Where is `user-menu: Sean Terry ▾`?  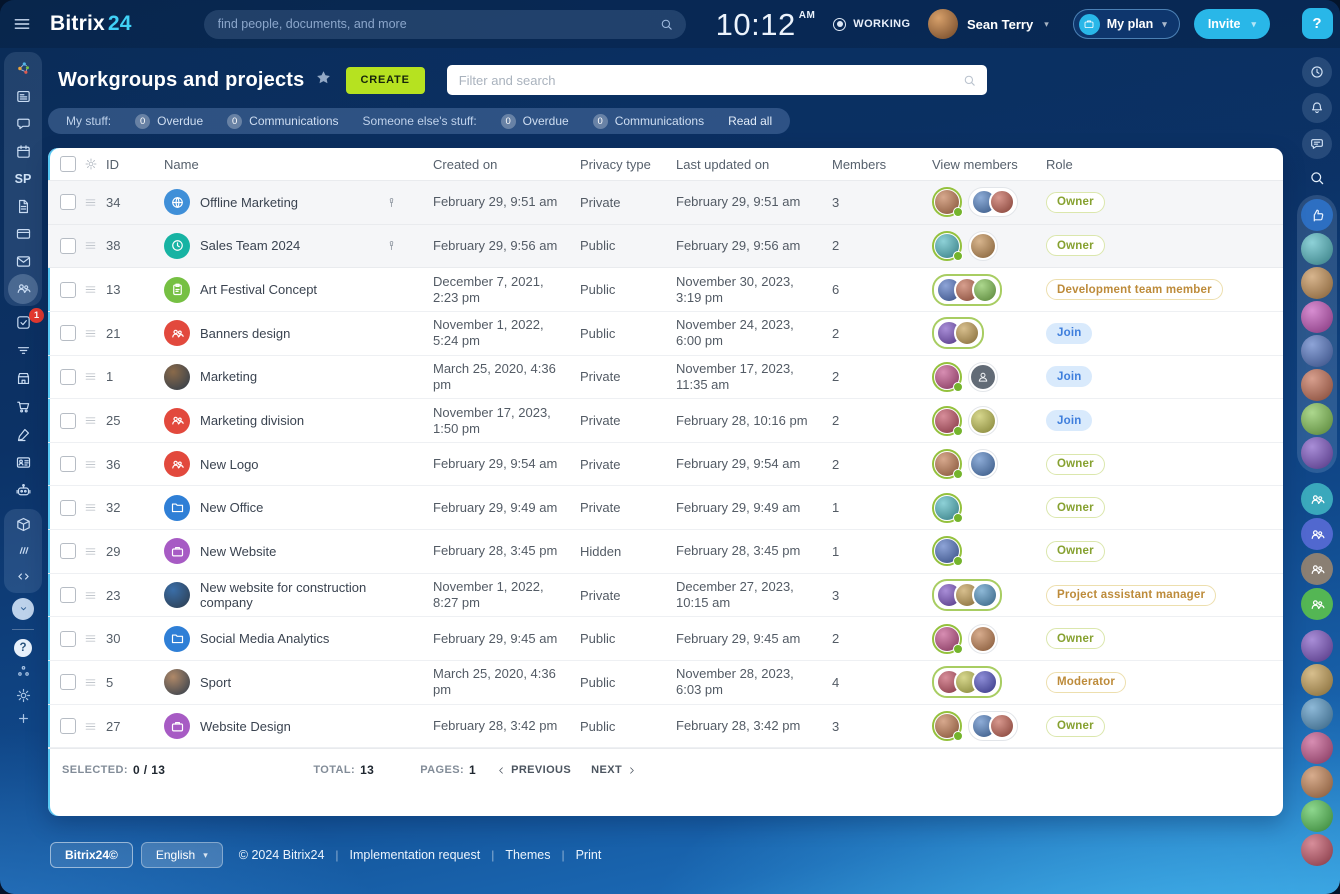 user-menu: Sean Terry ▾ is located at coordinates (988, 24).